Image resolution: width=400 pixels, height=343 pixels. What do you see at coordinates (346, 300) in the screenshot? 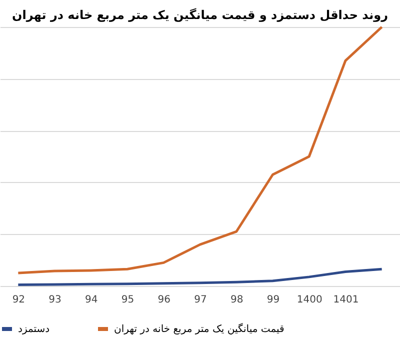
I see `x-tick-label: 1401` at bounding box center [346, 300].